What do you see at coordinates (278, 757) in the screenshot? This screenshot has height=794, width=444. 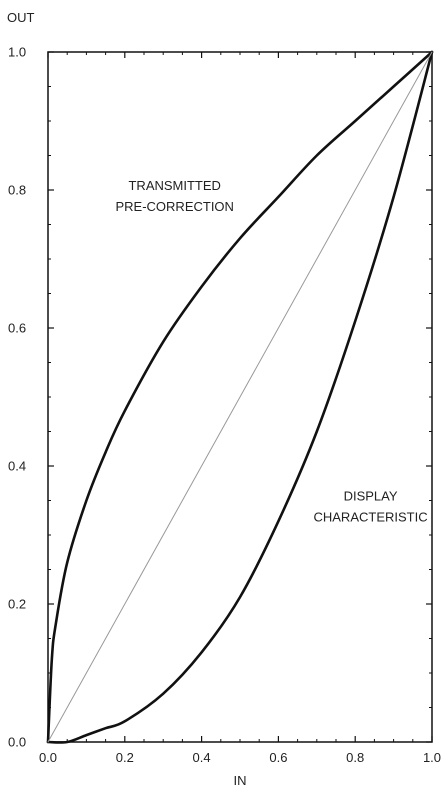 I see `x-tick-label: 0.6` at bounding box center [278, 757].